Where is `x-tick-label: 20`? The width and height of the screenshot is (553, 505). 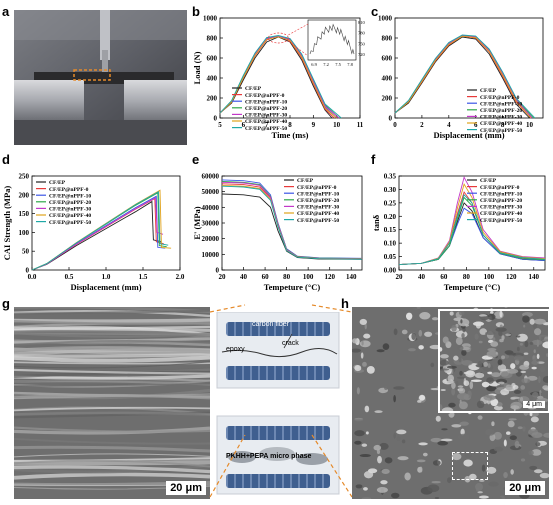
x-tick-label: 20 is located at coordinates (400, 277).